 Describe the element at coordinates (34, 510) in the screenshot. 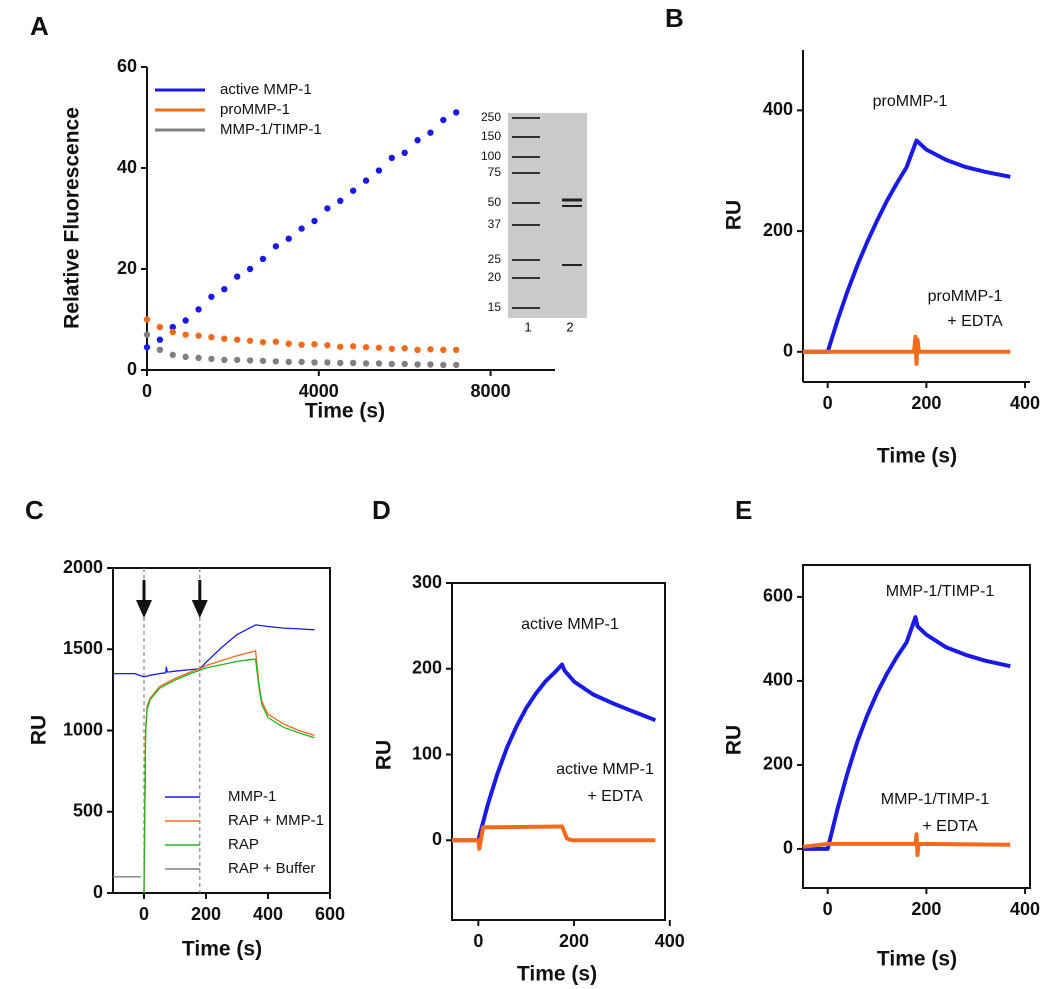

I see `panel-label: C` at that location.